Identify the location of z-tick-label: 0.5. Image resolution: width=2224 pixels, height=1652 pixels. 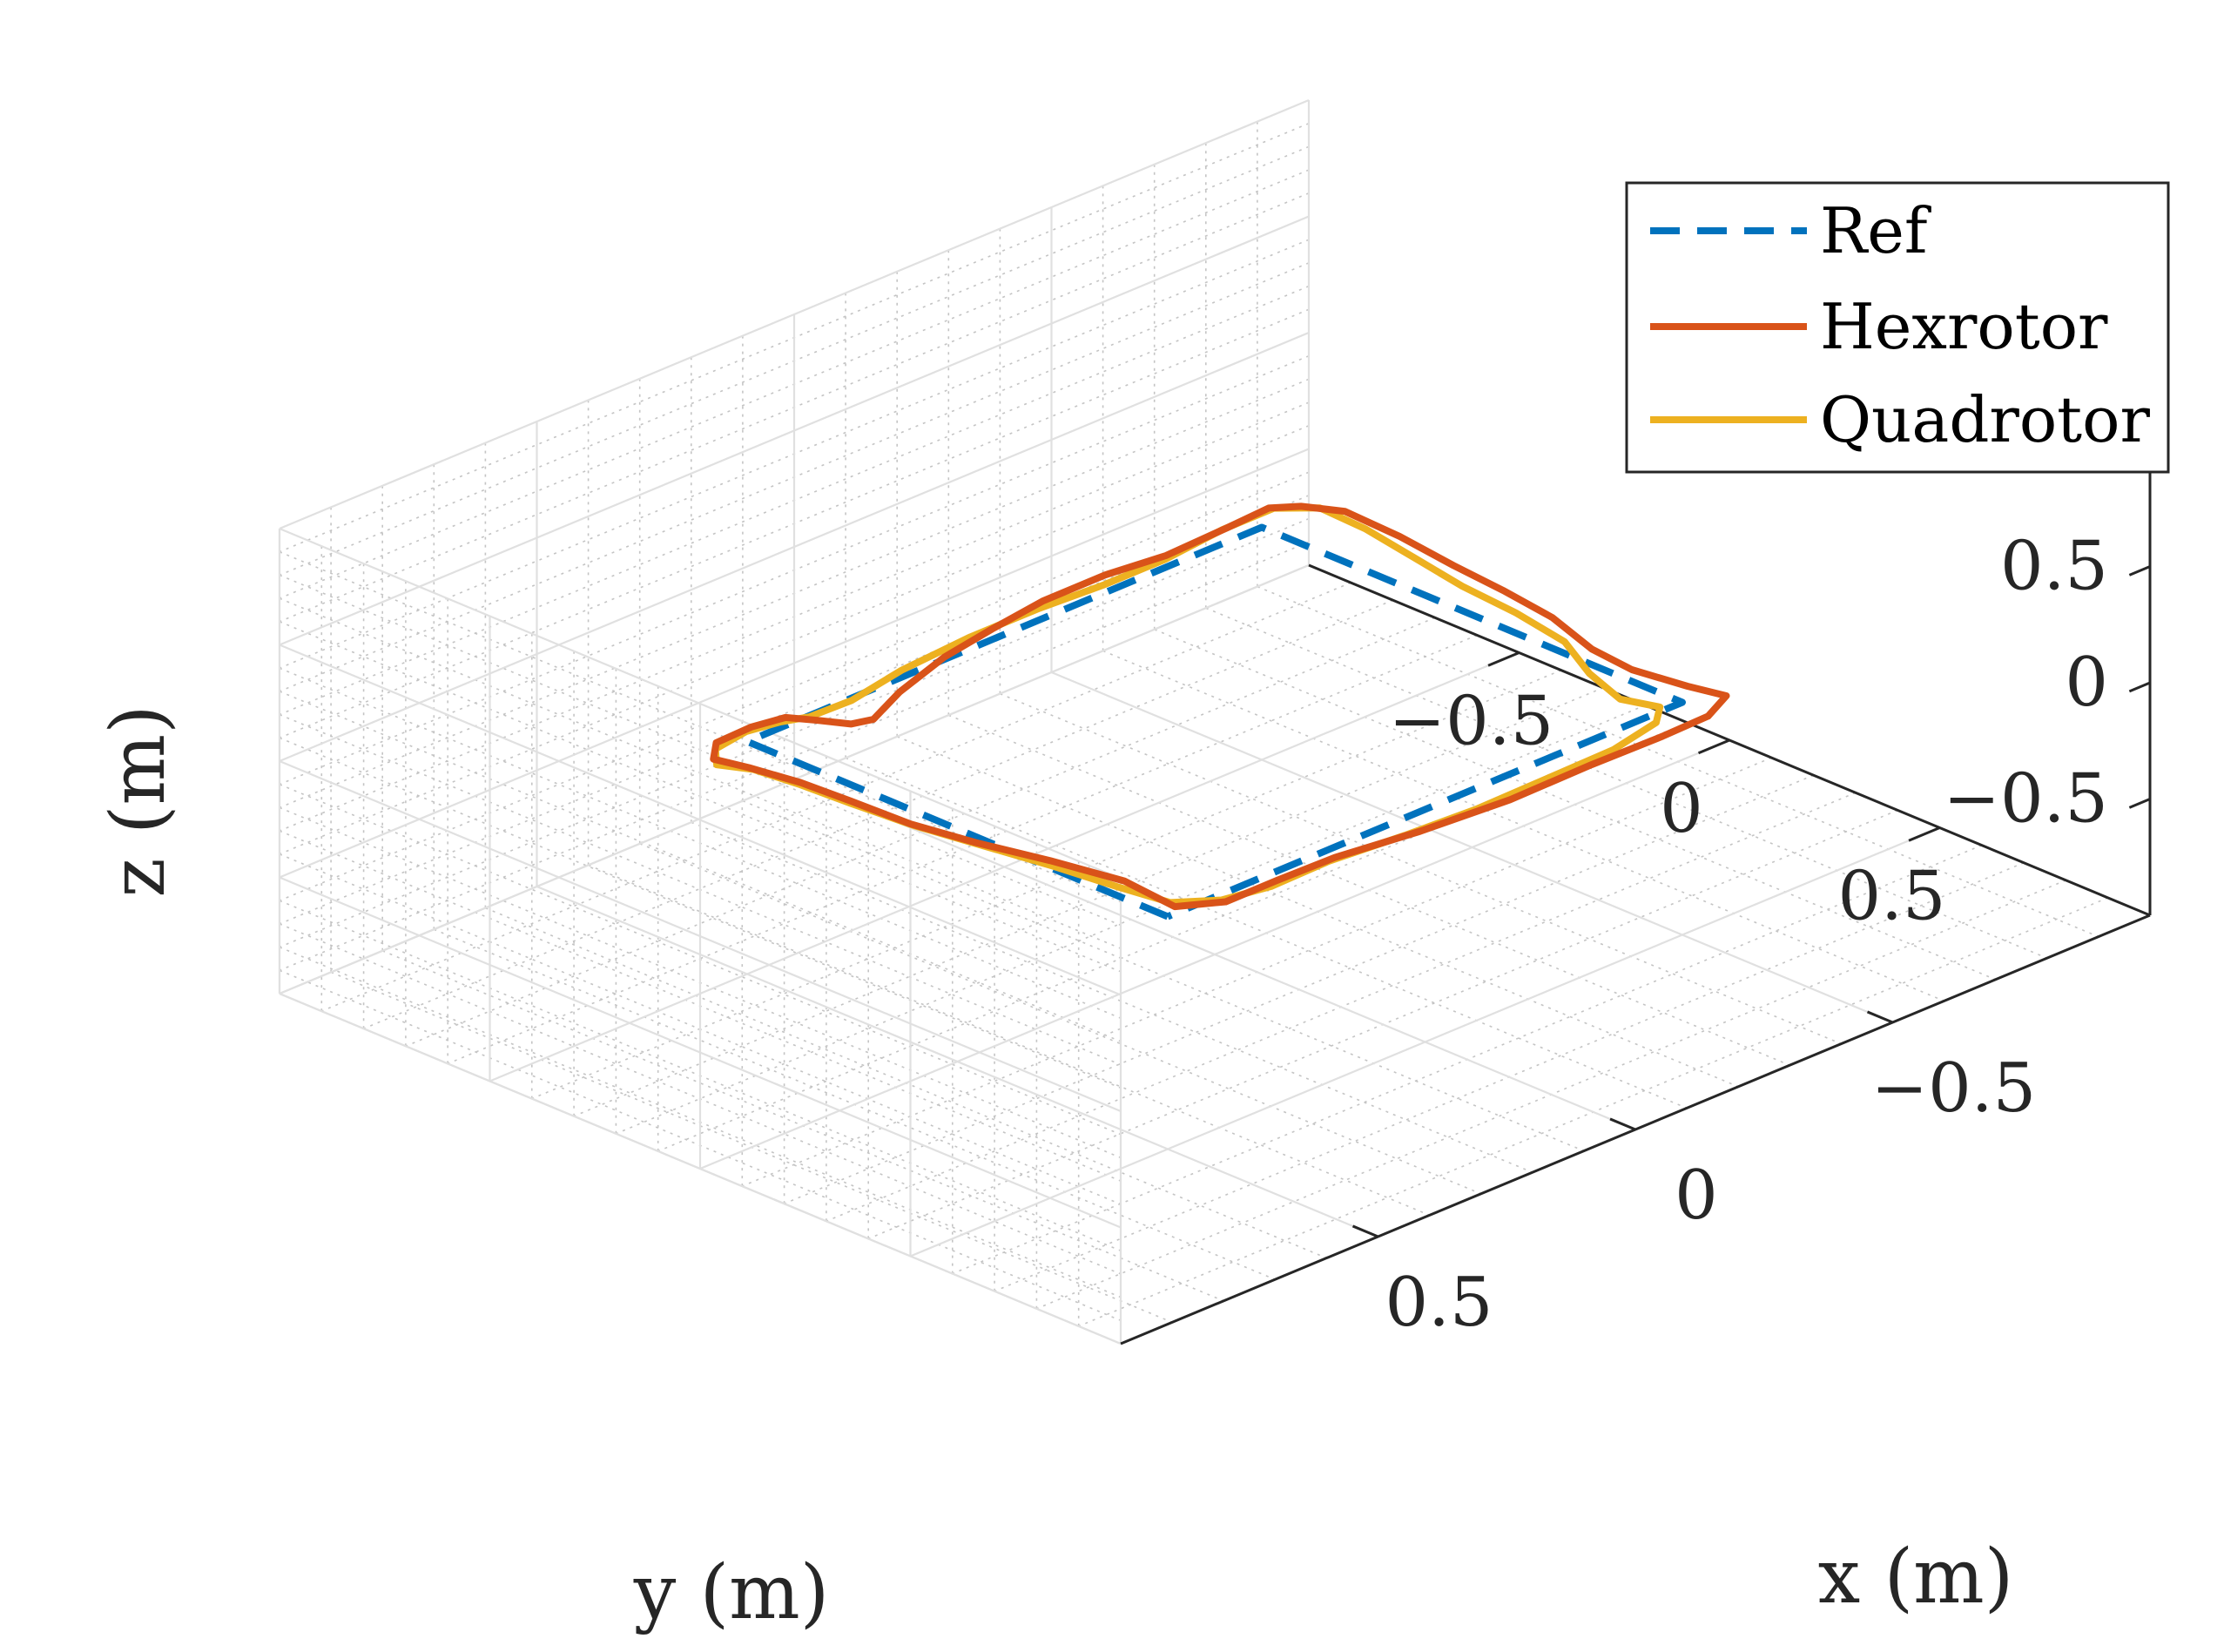
(2054, 567).